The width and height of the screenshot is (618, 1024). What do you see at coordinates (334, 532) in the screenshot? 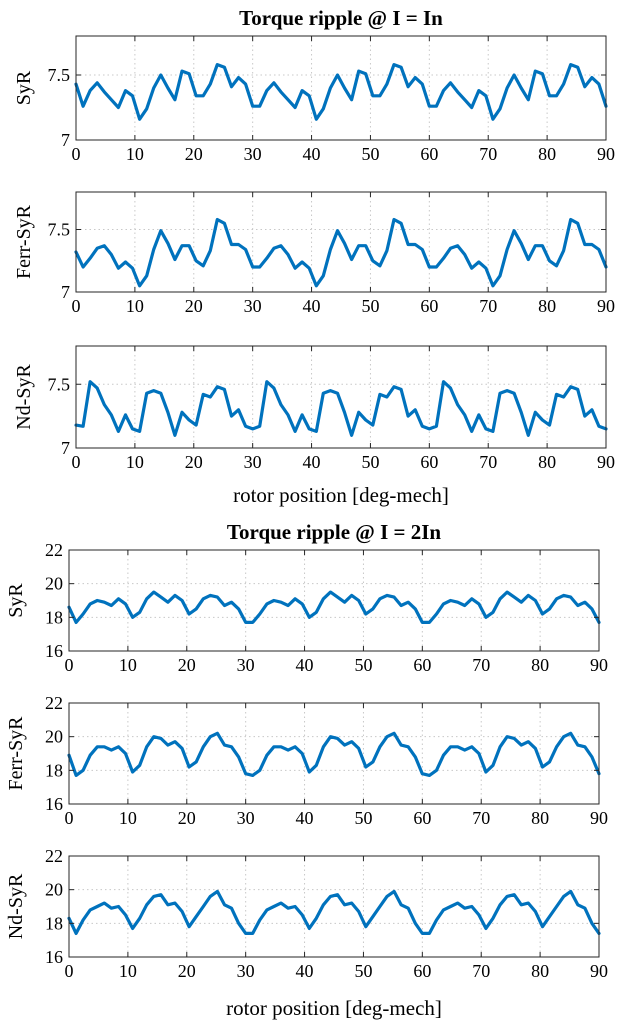
I see `chart-title: Torque ripple @ I = 2In` at bounding box center [334, 532].